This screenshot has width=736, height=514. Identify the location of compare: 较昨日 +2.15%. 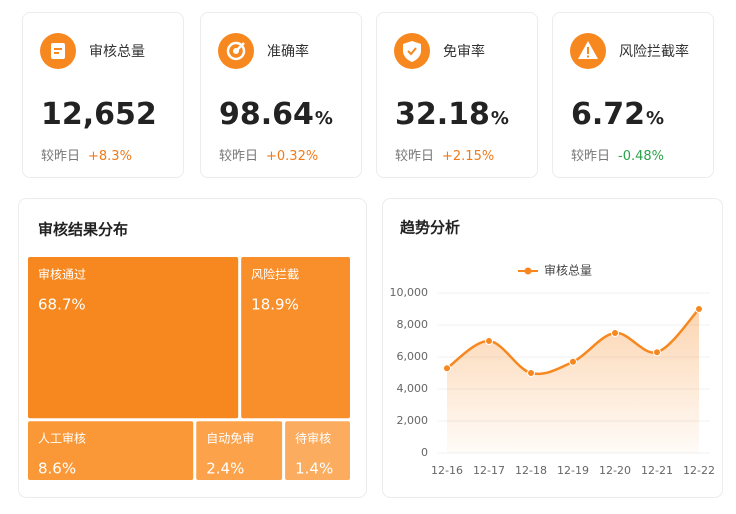
(444, 154).